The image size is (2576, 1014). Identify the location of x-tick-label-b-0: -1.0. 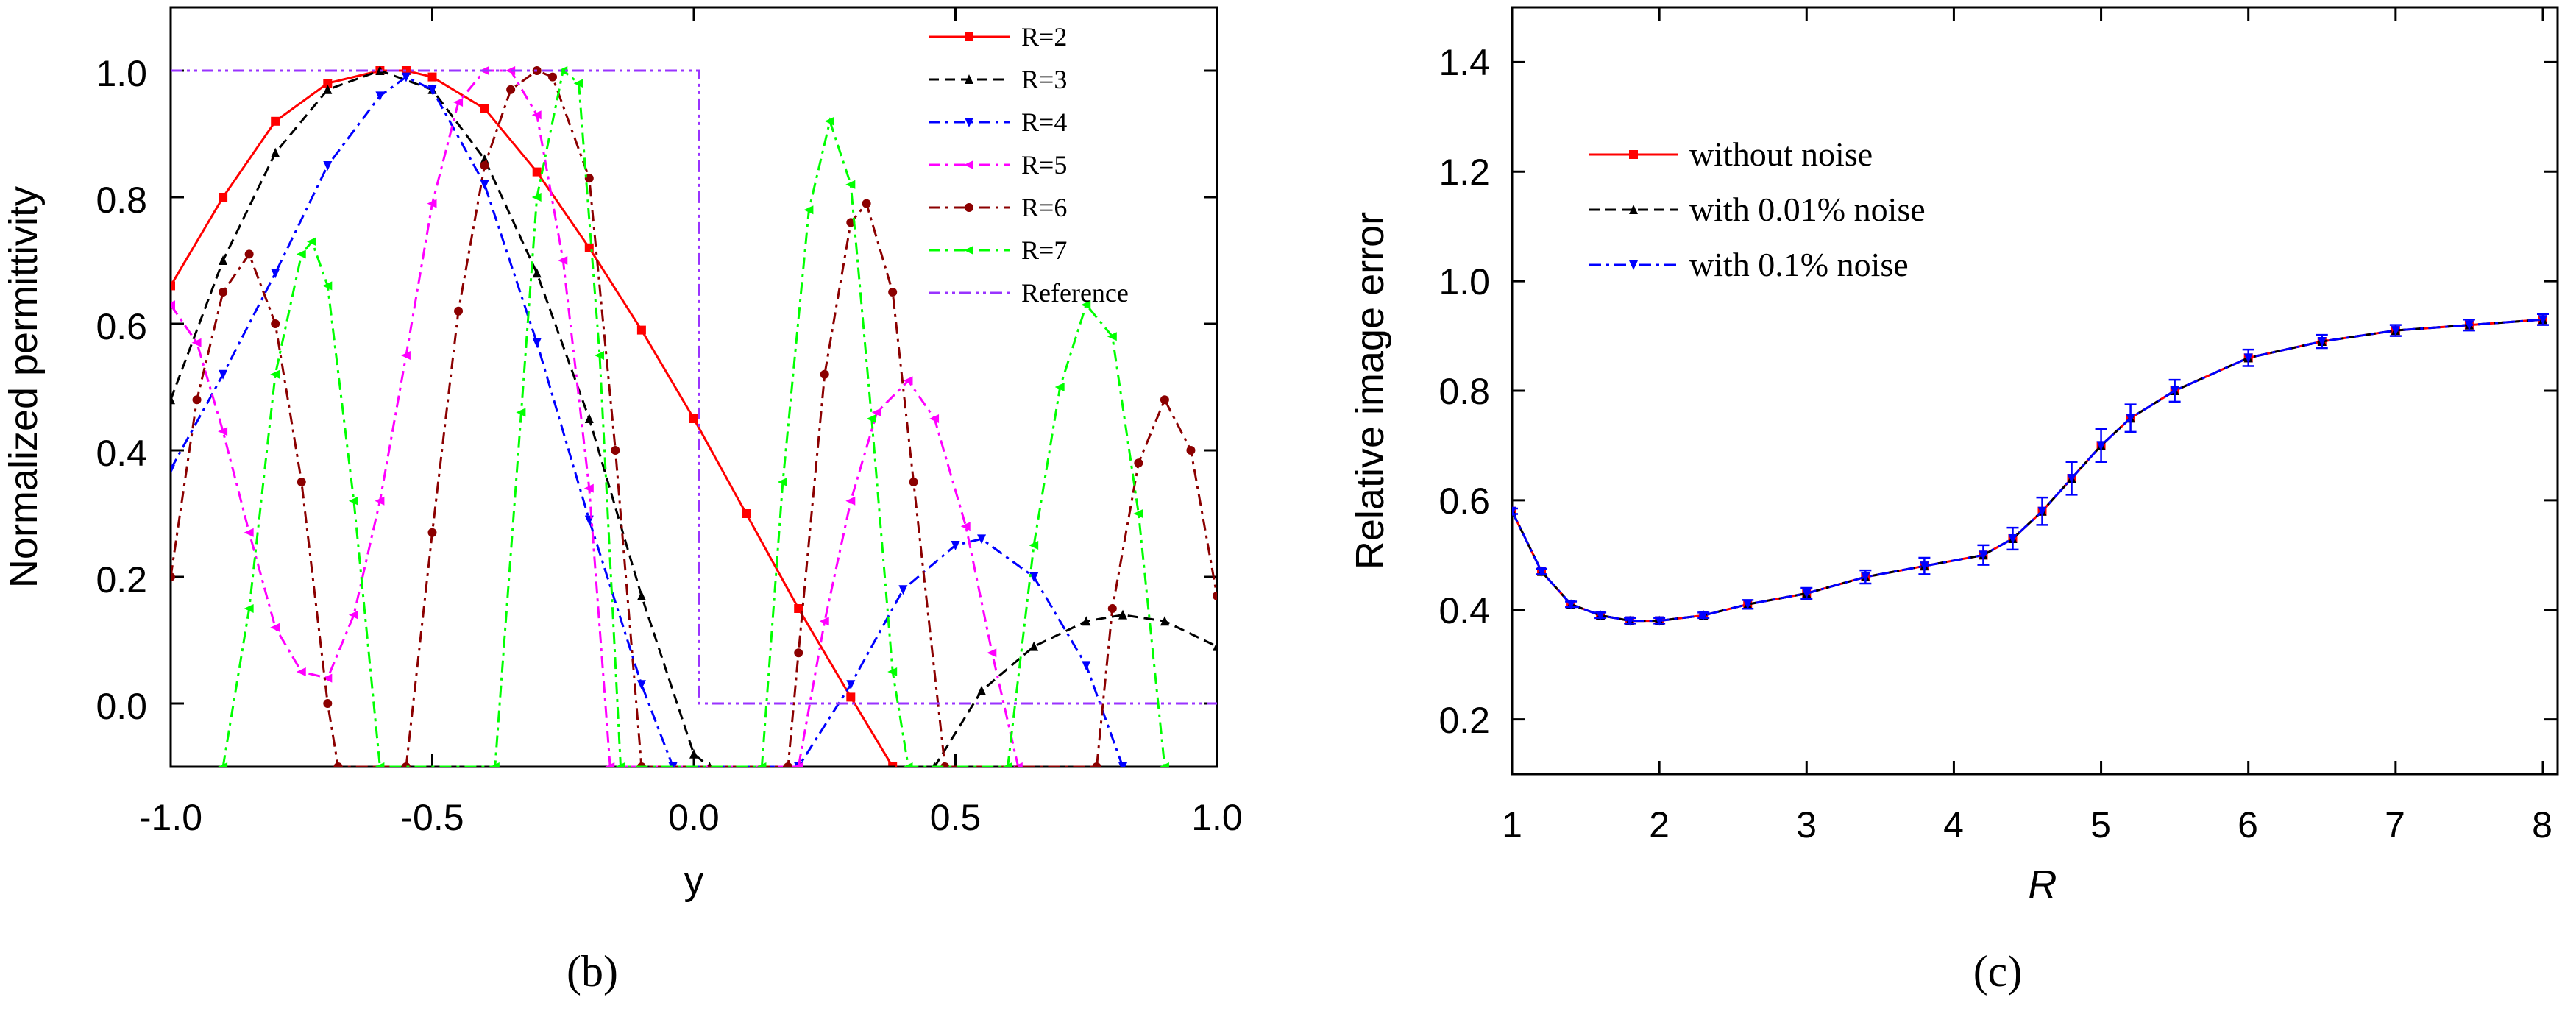
(170, 817).